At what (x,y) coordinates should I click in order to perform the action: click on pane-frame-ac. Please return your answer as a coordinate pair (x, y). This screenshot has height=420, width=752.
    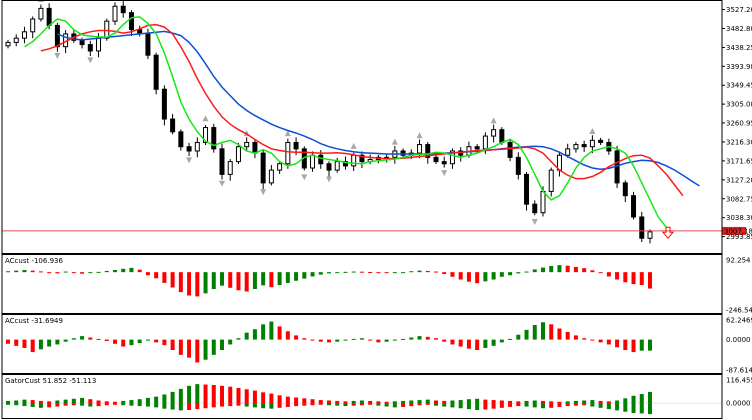
    Looking at the image, I should click on (362, 284).